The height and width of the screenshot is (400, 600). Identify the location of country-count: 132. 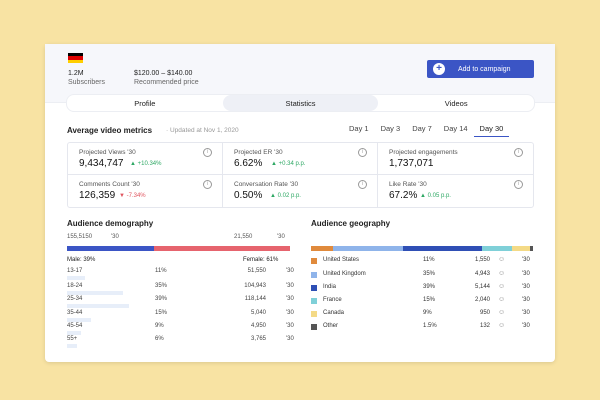
(484, 326).